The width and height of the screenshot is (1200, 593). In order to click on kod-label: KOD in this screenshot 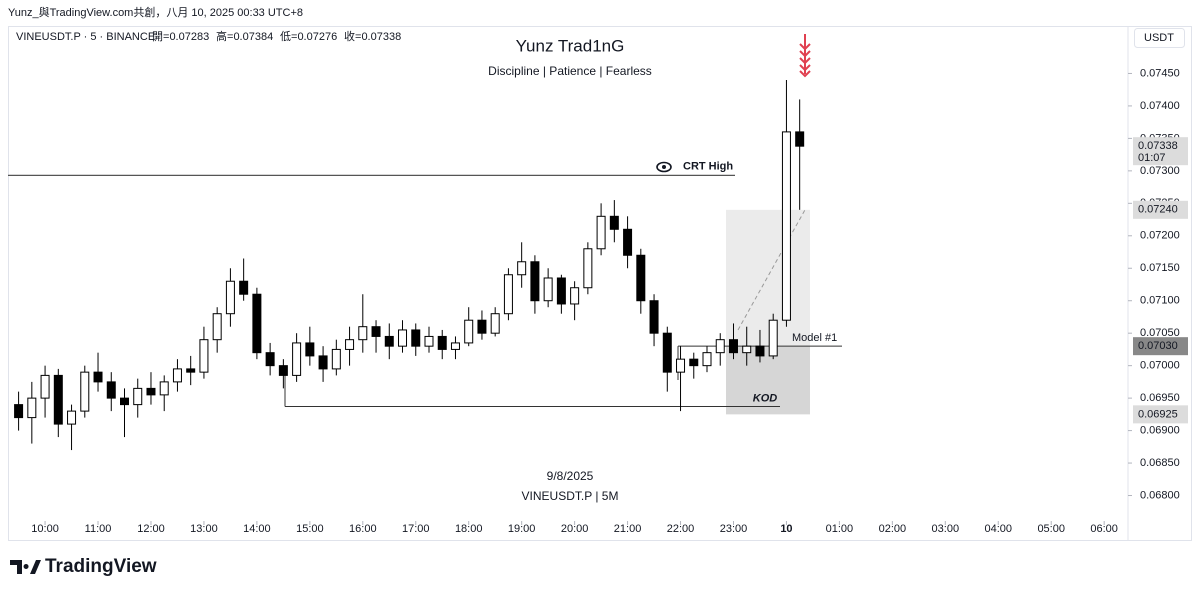, I will do `click(765, 398)`.